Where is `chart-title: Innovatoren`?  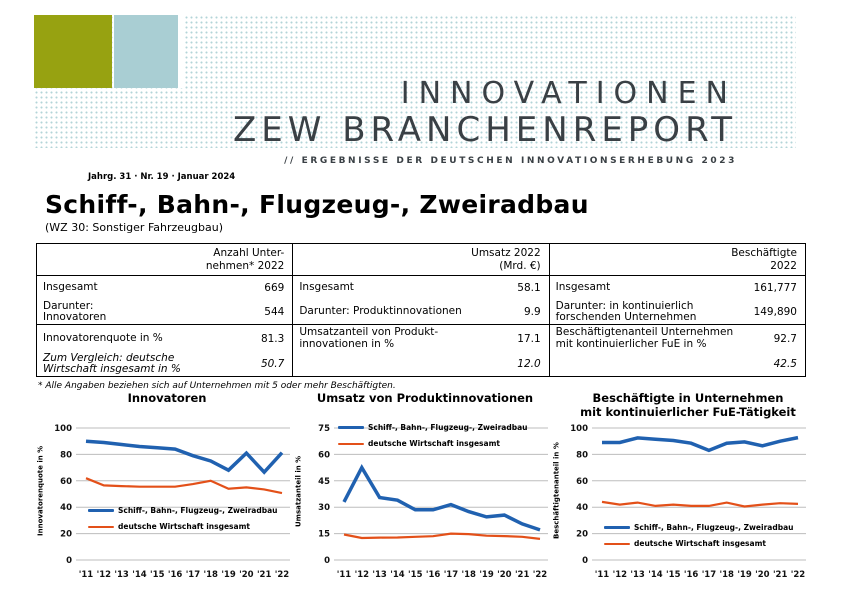 chart-title: Innovatoren is located at coordinates (167, 398).